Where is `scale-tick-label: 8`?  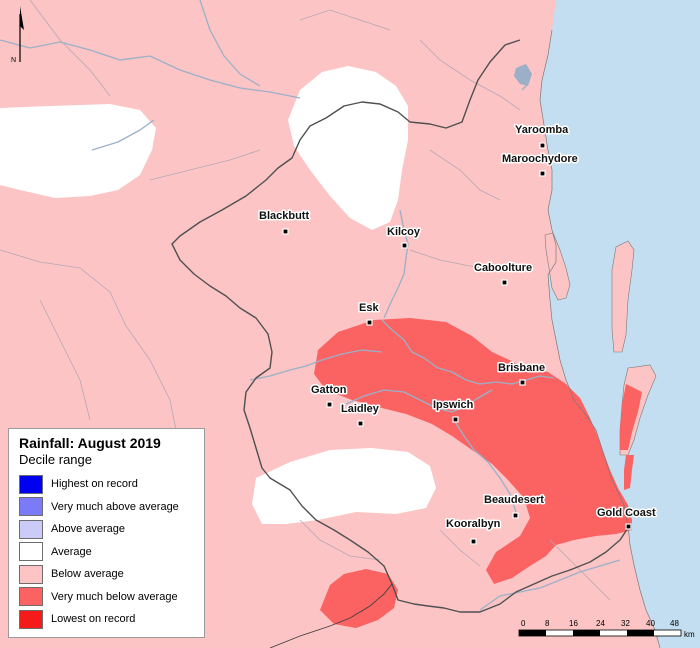 scale-tick-label: 8 is located at coordinates (547, 623).